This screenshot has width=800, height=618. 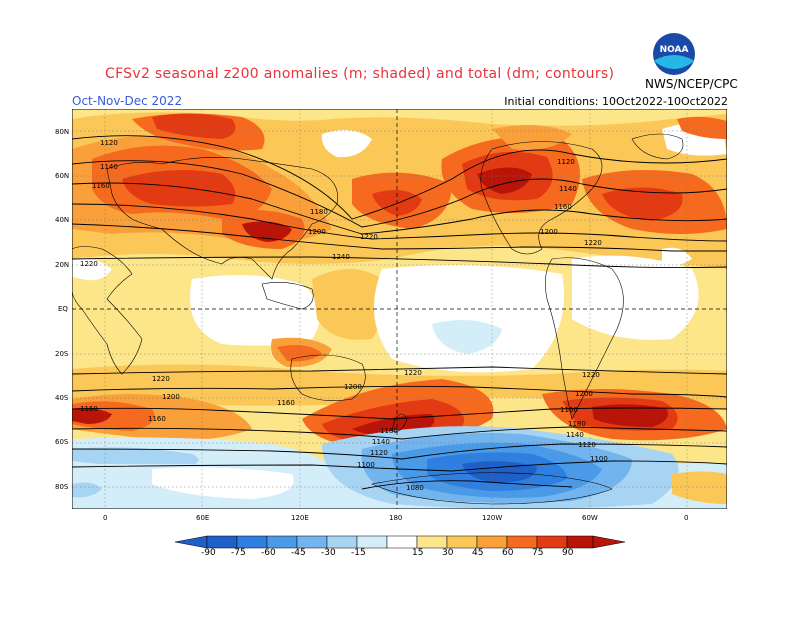 What do you see at coordinates (298, 553) in the screenshot?
I see `colorbar-tick: -45` at bounding box center [298, 553].